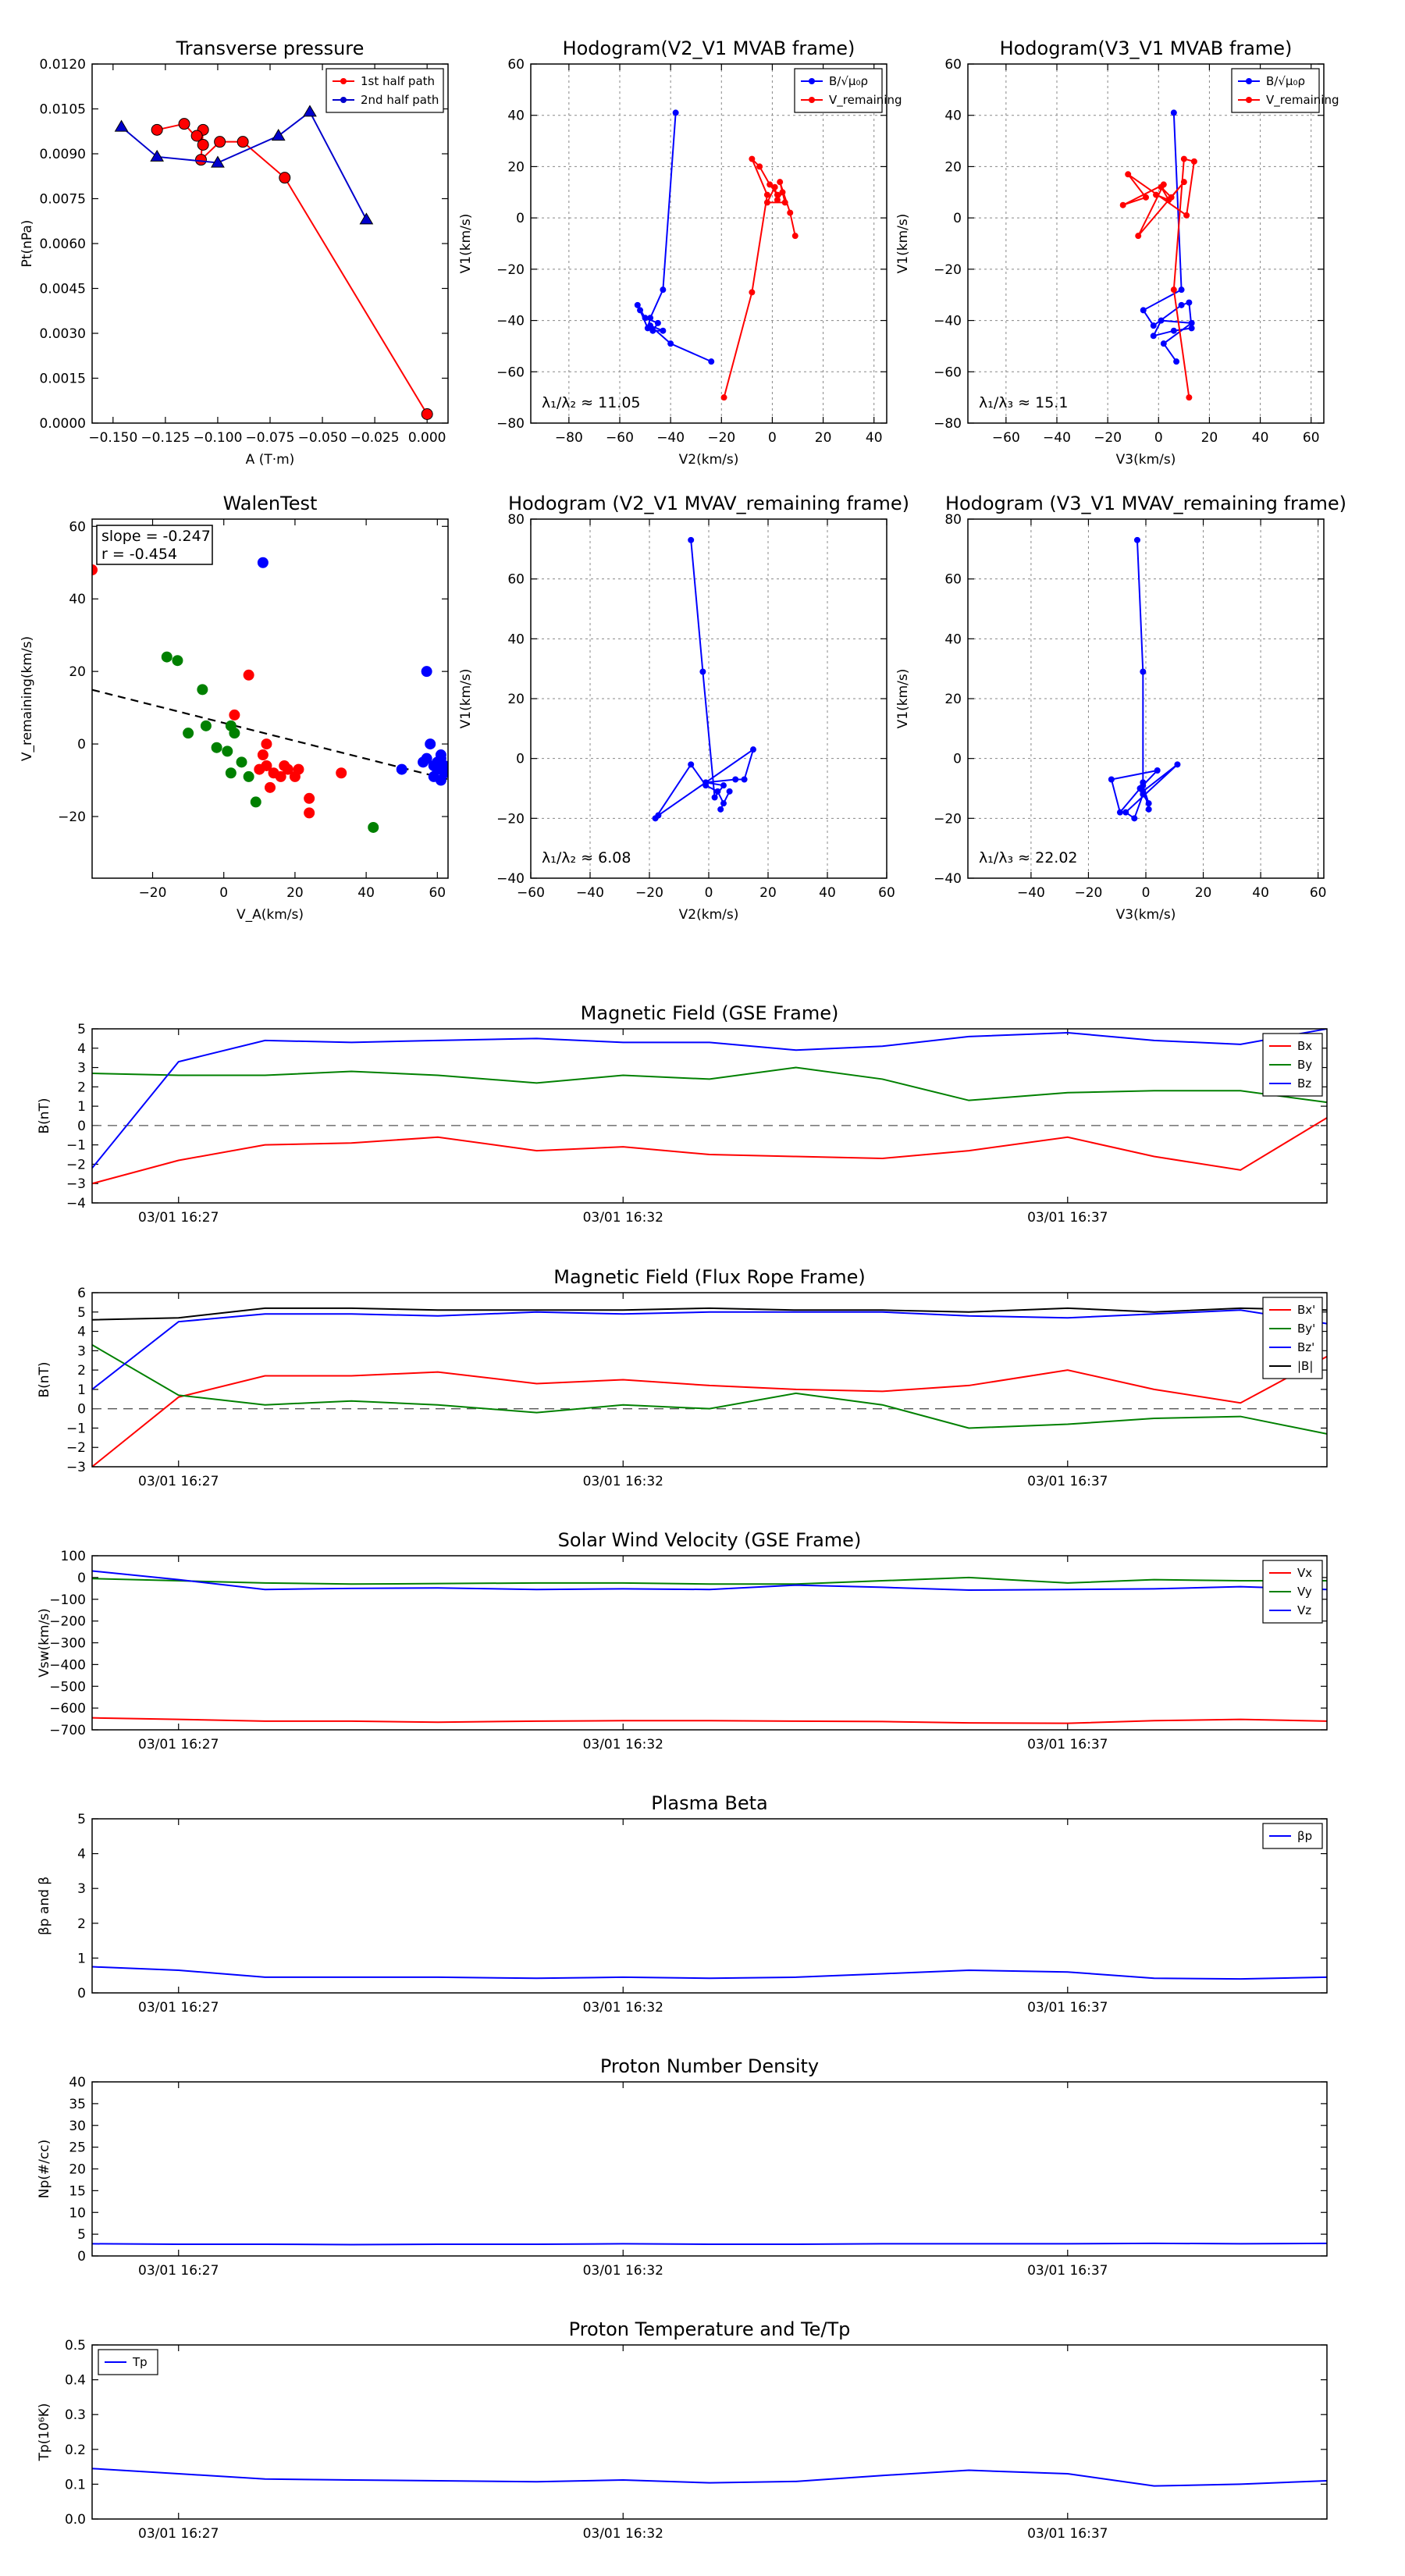 The height and width of the screenshot is (2576, 1405). Describe the element at coordinates (81, 1924) in the screenshot. I see `y-tick-label: 2` at that location.